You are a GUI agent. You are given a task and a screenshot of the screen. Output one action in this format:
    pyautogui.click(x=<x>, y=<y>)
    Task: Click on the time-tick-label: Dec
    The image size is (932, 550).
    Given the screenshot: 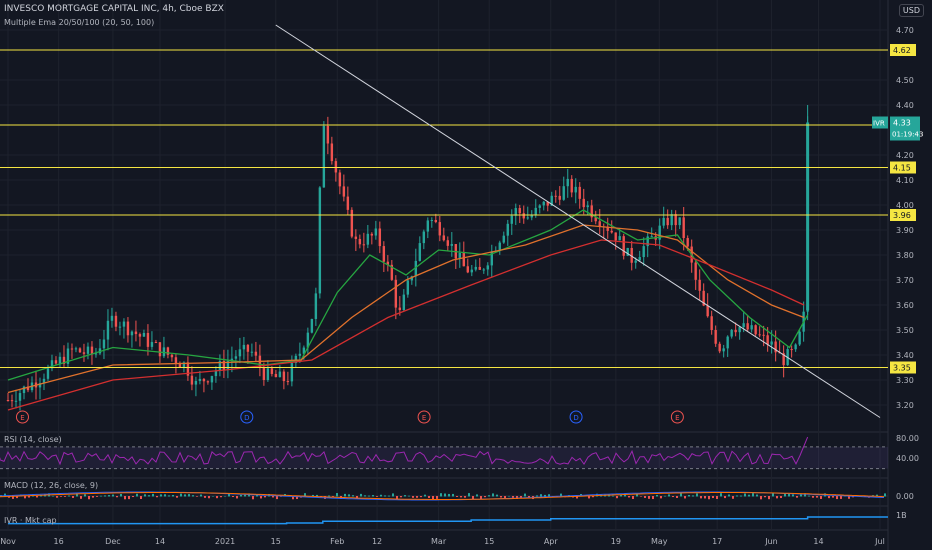 What is the action you would take?
    pyautogui.click(x=112, y=541)
    